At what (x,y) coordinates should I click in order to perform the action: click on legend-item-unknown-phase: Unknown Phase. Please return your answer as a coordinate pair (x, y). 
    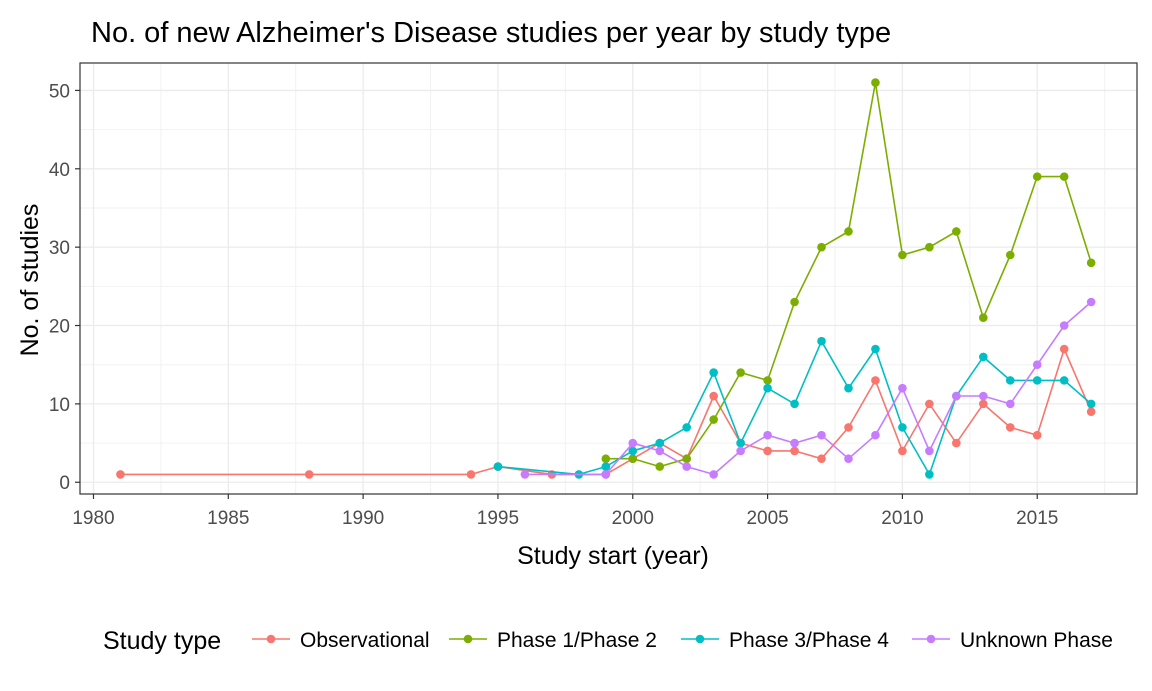
    Looking at the image, I should click on (1012, 640).